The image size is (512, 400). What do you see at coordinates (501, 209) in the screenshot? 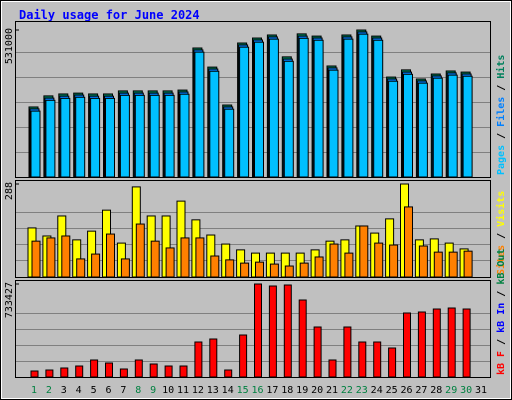
I see `legend-entry: Visits` at bounding box center [501, 209].